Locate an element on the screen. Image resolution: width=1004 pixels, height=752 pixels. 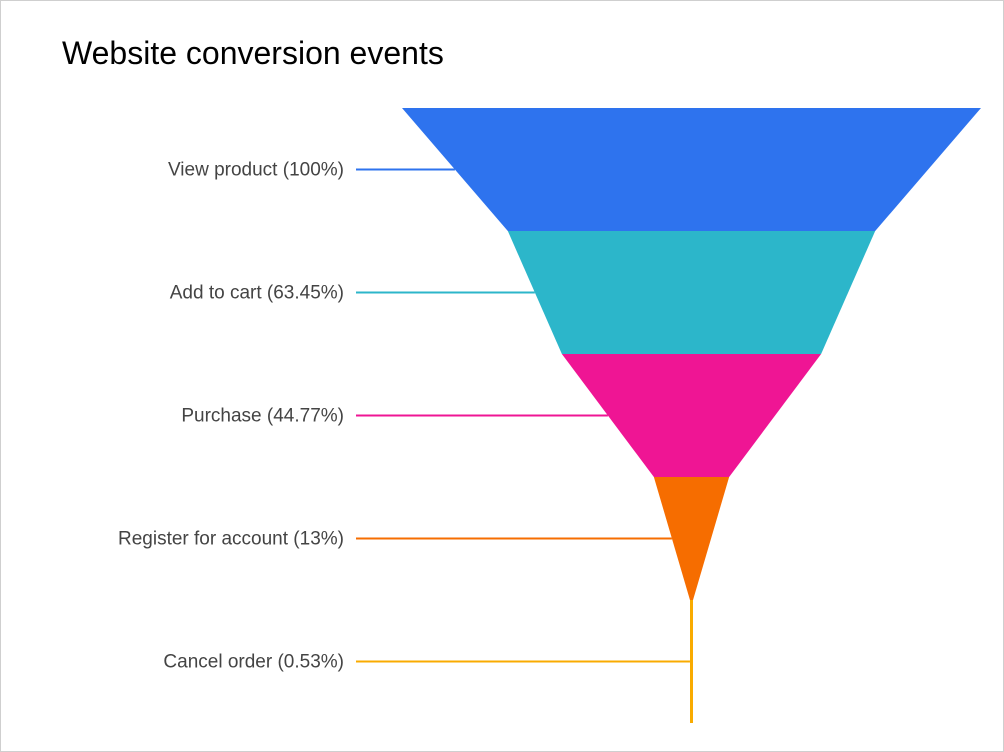
label-cancel-order: Cancel order (0.53%) is located at coordinates (253, 662).